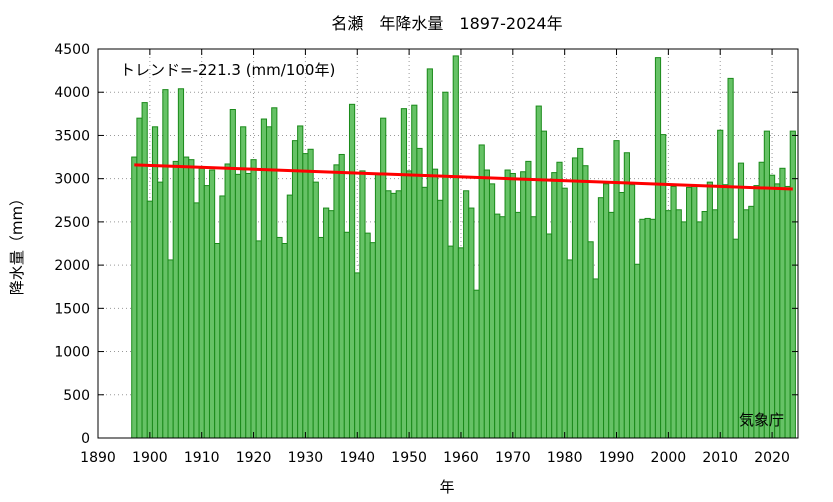  Describe the element at coordinates (85, 439) in the screenshot. I see `y-tick-label: 0` at that location.